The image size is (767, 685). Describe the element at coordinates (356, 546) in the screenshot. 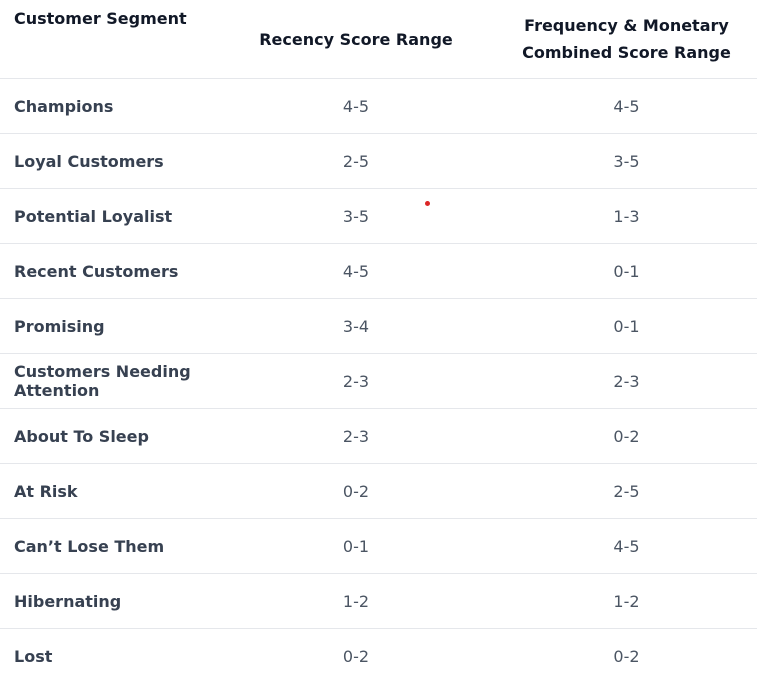

I see `recency-range: 0-1` at that location.